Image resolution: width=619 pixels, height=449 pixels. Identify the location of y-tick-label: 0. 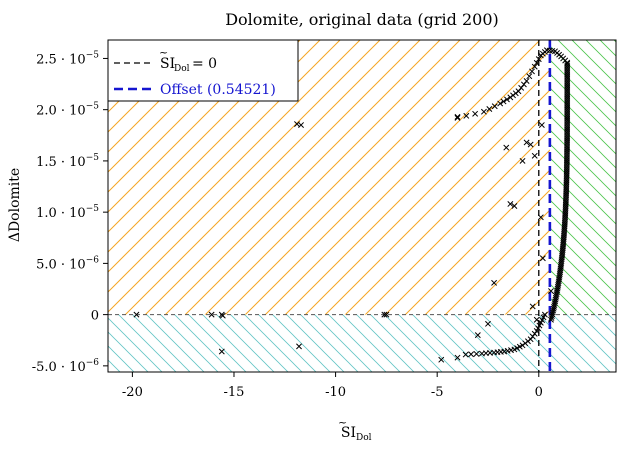
(95, 316).